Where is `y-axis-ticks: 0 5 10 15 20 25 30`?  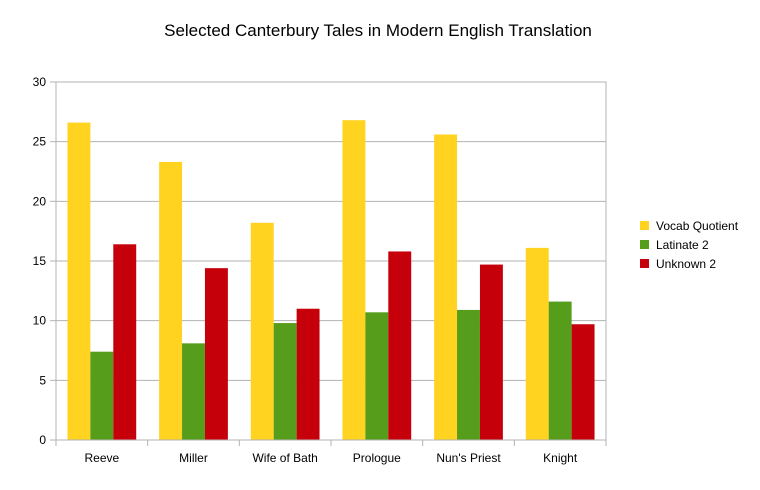 y-axis-ticks: 0 5 10 15 20 25 30 is located at coordinates (40, 261).